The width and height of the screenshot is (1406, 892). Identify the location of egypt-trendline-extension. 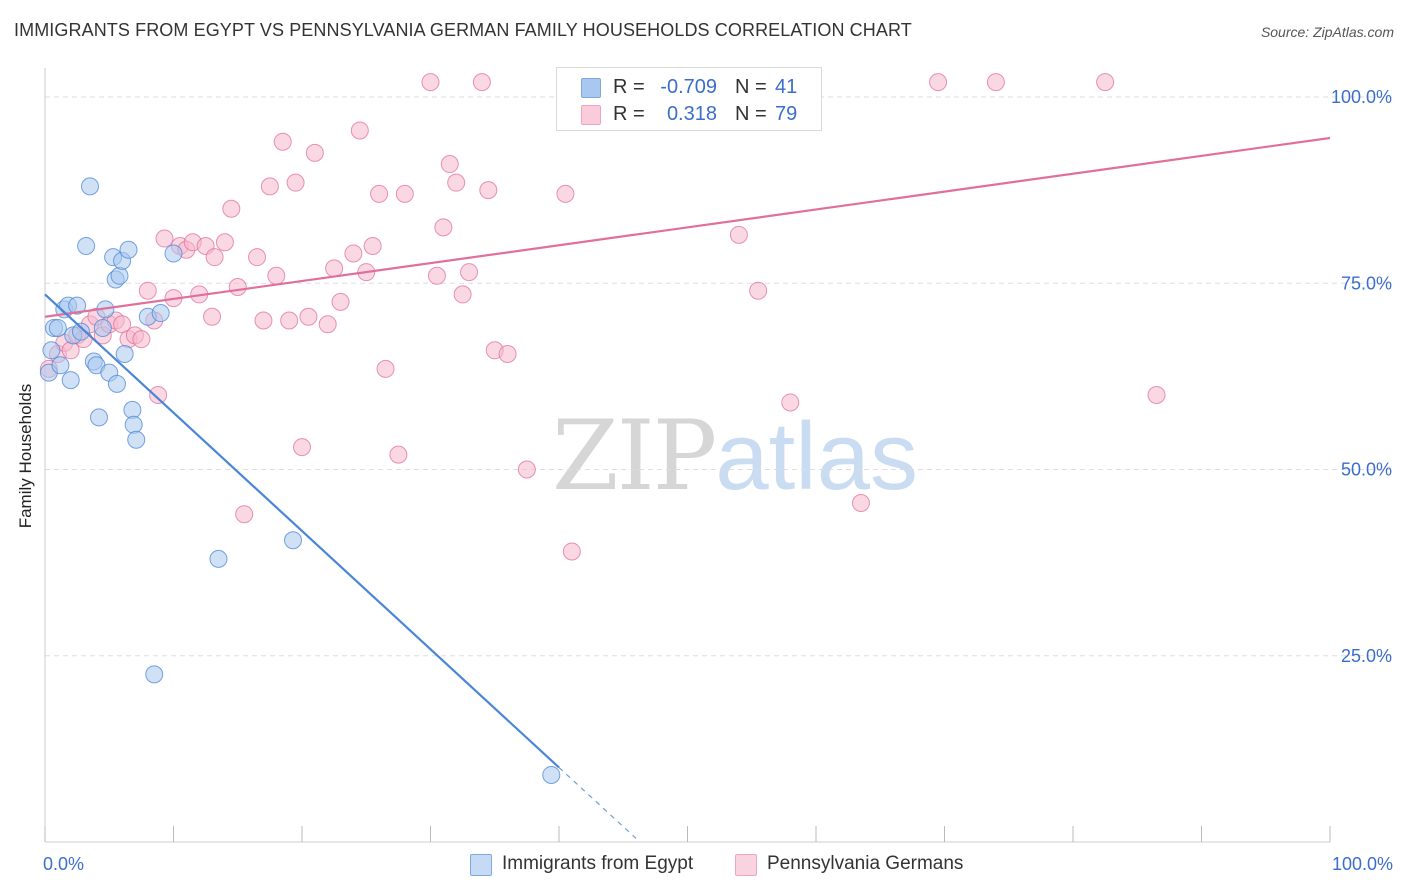
(597, 803).